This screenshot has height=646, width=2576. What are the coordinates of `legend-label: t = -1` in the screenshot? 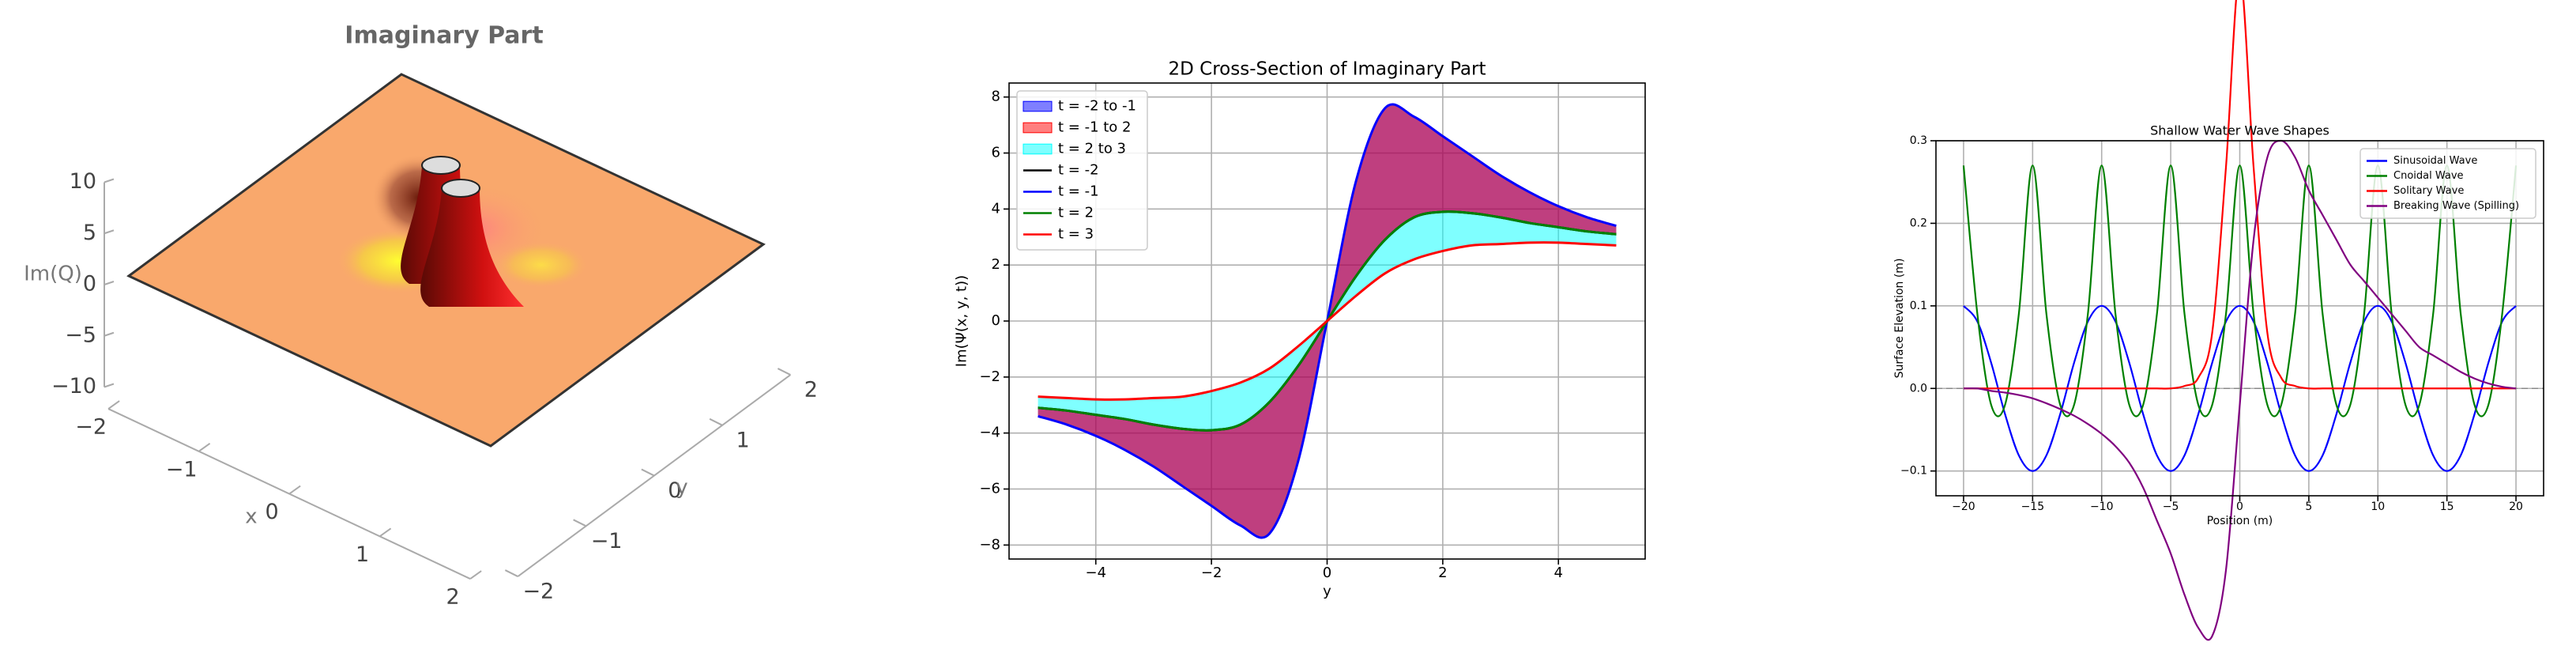 It's located at (1078, 191).